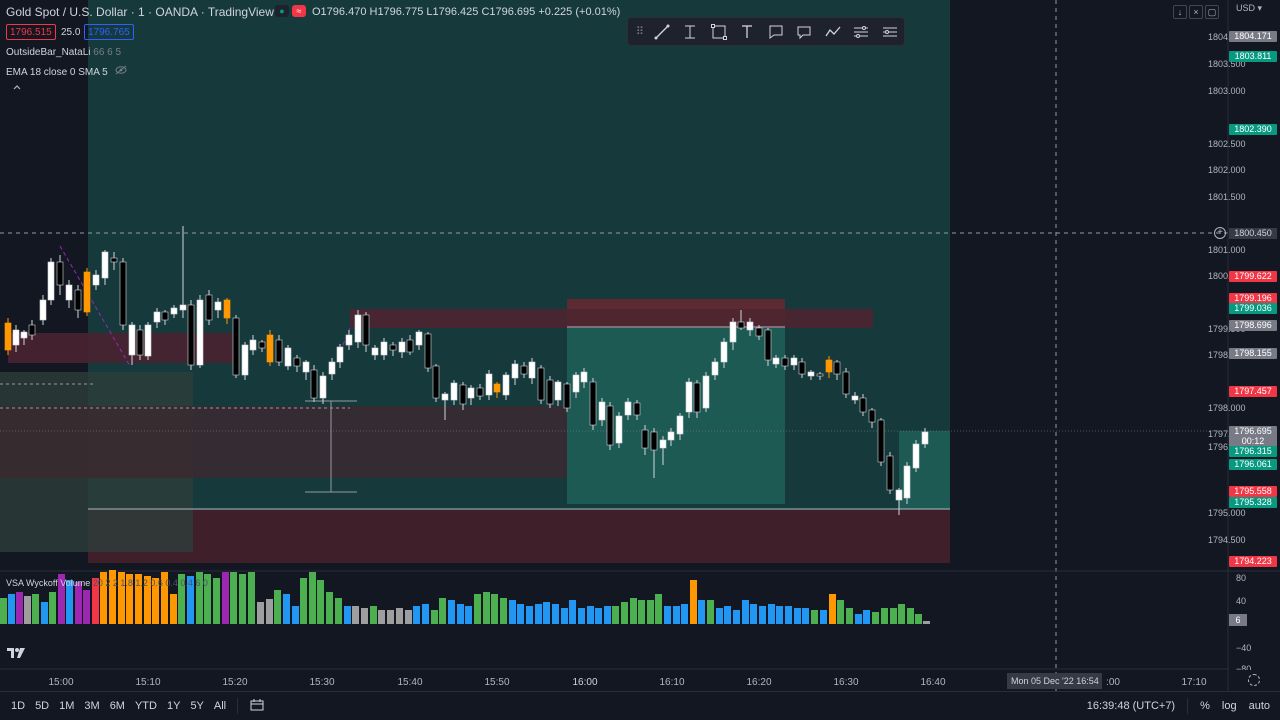 Image resolution: width=1280 pixels, height=720 pixels. Describe the element at coordinates (639, 32) in the screenshot. I see `grip-icon: ⠿` at that location.